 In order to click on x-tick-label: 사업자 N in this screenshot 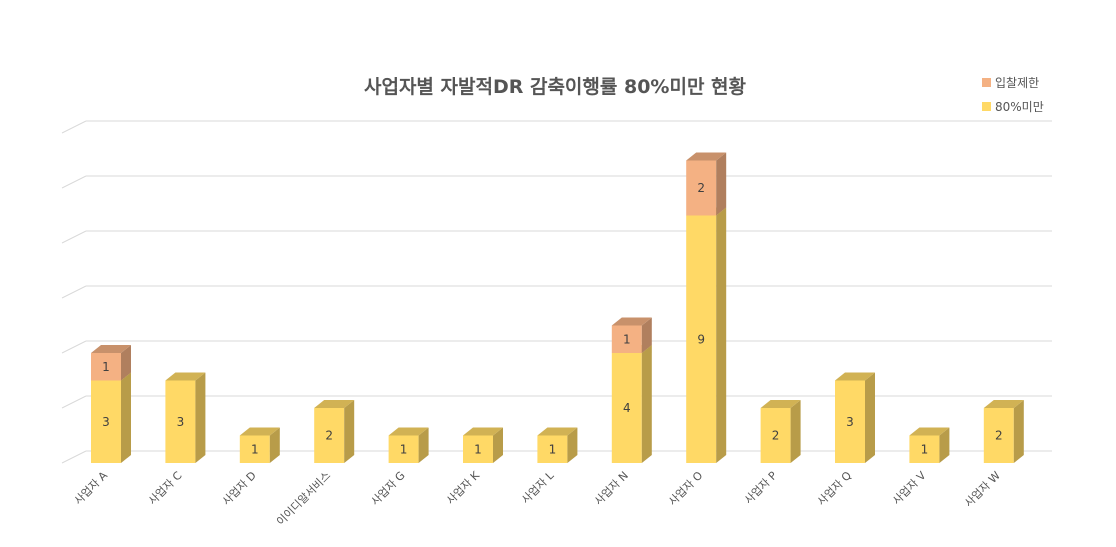, I will do `click(611, 488)`.